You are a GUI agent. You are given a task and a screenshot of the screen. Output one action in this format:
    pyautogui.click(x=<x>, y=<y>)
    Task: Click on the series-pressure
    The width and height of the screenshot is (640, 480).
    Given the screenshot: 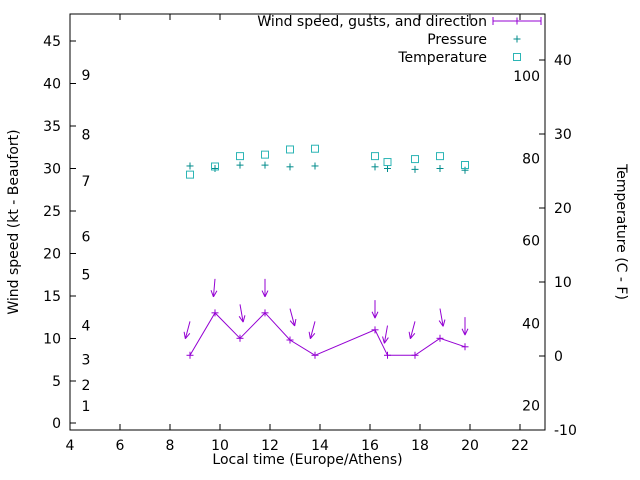 What is the action you would take?
    pyautogui.click(x=327, y=167)
    